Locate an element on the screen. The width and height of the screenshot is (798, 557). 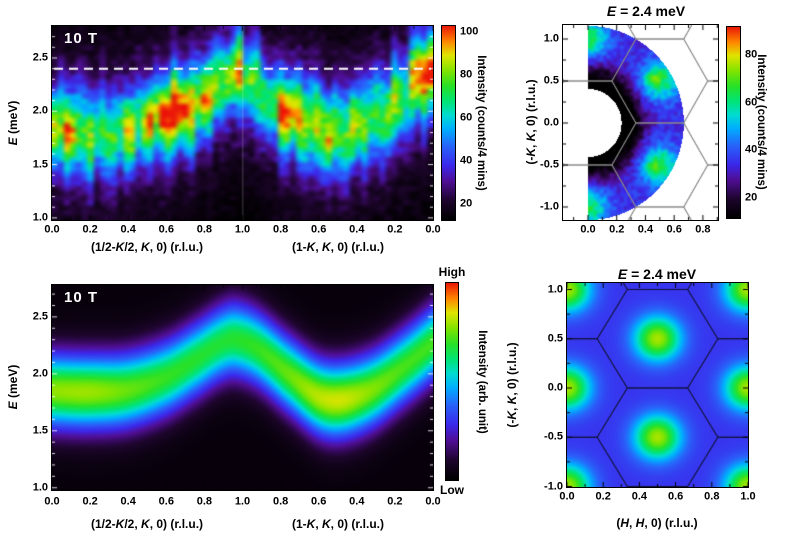
panel-b-x-tick-label: 0.6 is located at coordinates (674, 229).